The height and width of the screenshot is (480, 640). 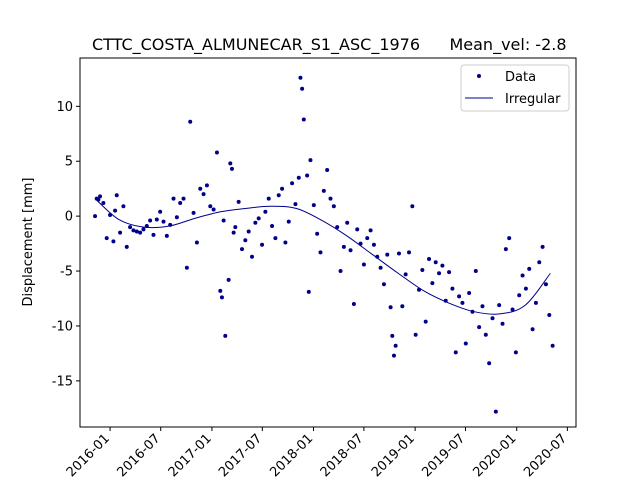 I want to click on y-axis: 10 5 0 -5 -10 -15, so click(x=66, y=244).